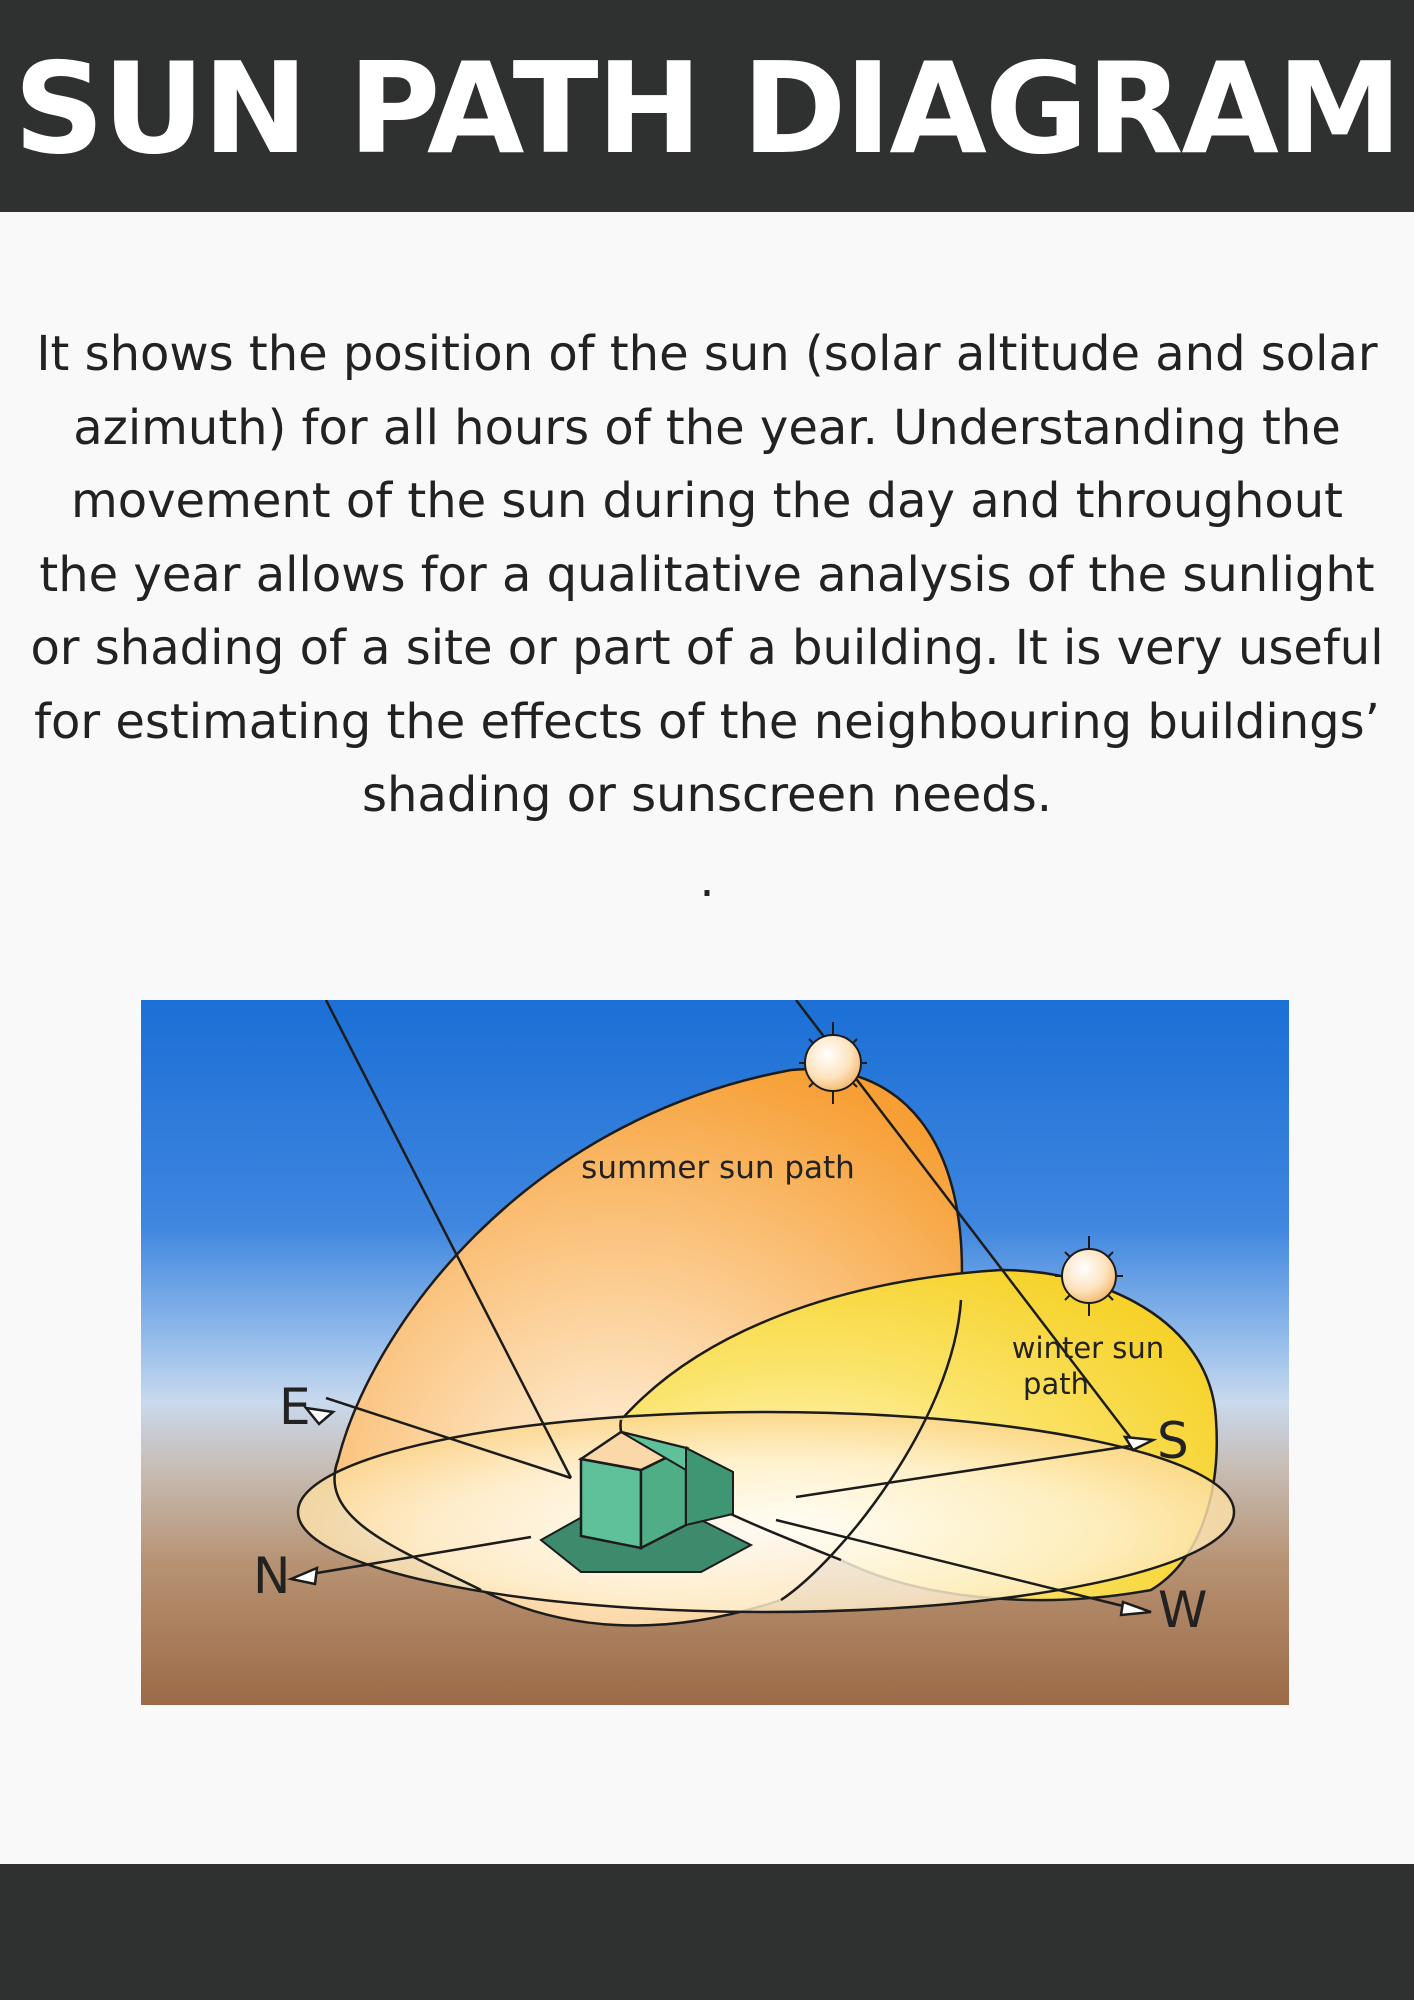 The image size is (1414, 2000). Describe the element at coordinates (1135, 1608) in the screenshot. I see `west-arrowhead` at that location.